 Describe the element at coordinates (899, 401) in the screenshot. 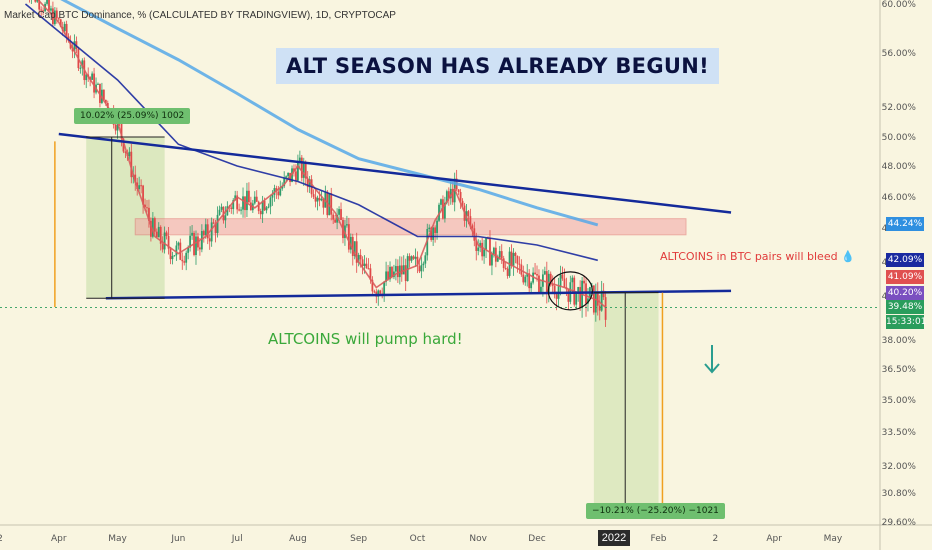

I see `y-tick-label: 35.00%` at that location.